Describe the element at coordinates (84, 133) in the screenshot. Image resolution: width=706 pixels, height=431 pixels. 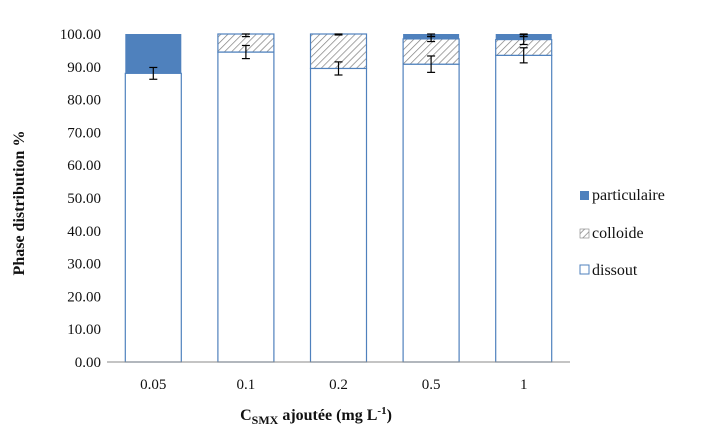
I see `y-tick-label: 70.00` at that location.